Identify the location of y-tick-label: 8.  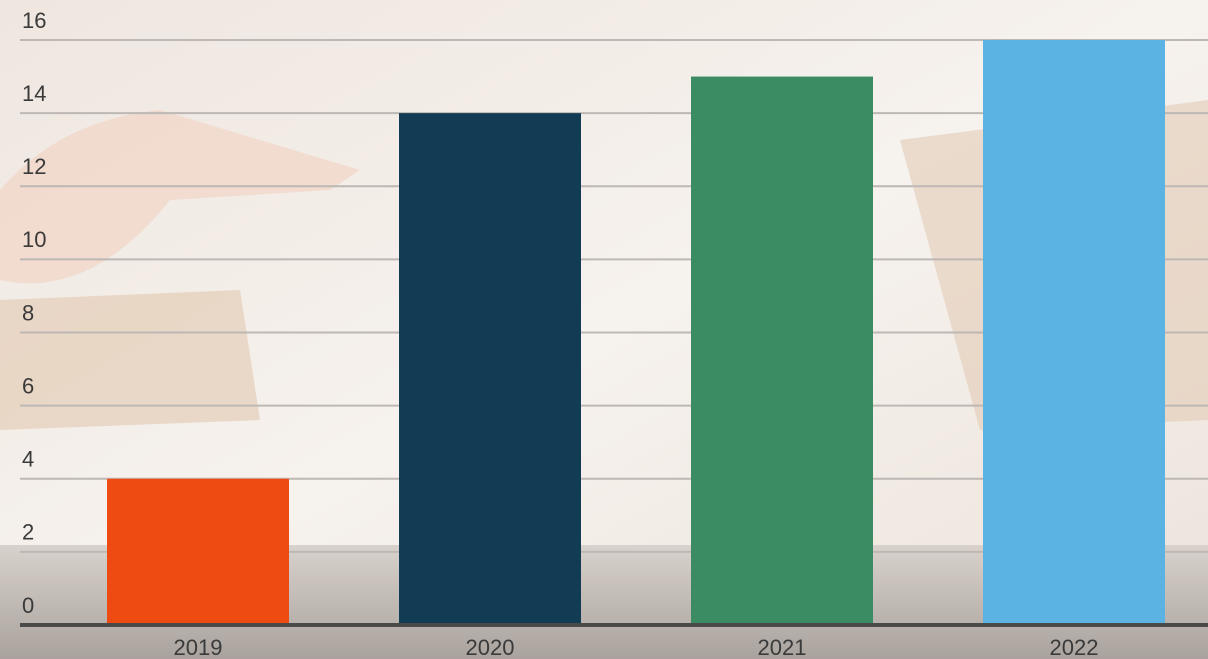
(28, 312).